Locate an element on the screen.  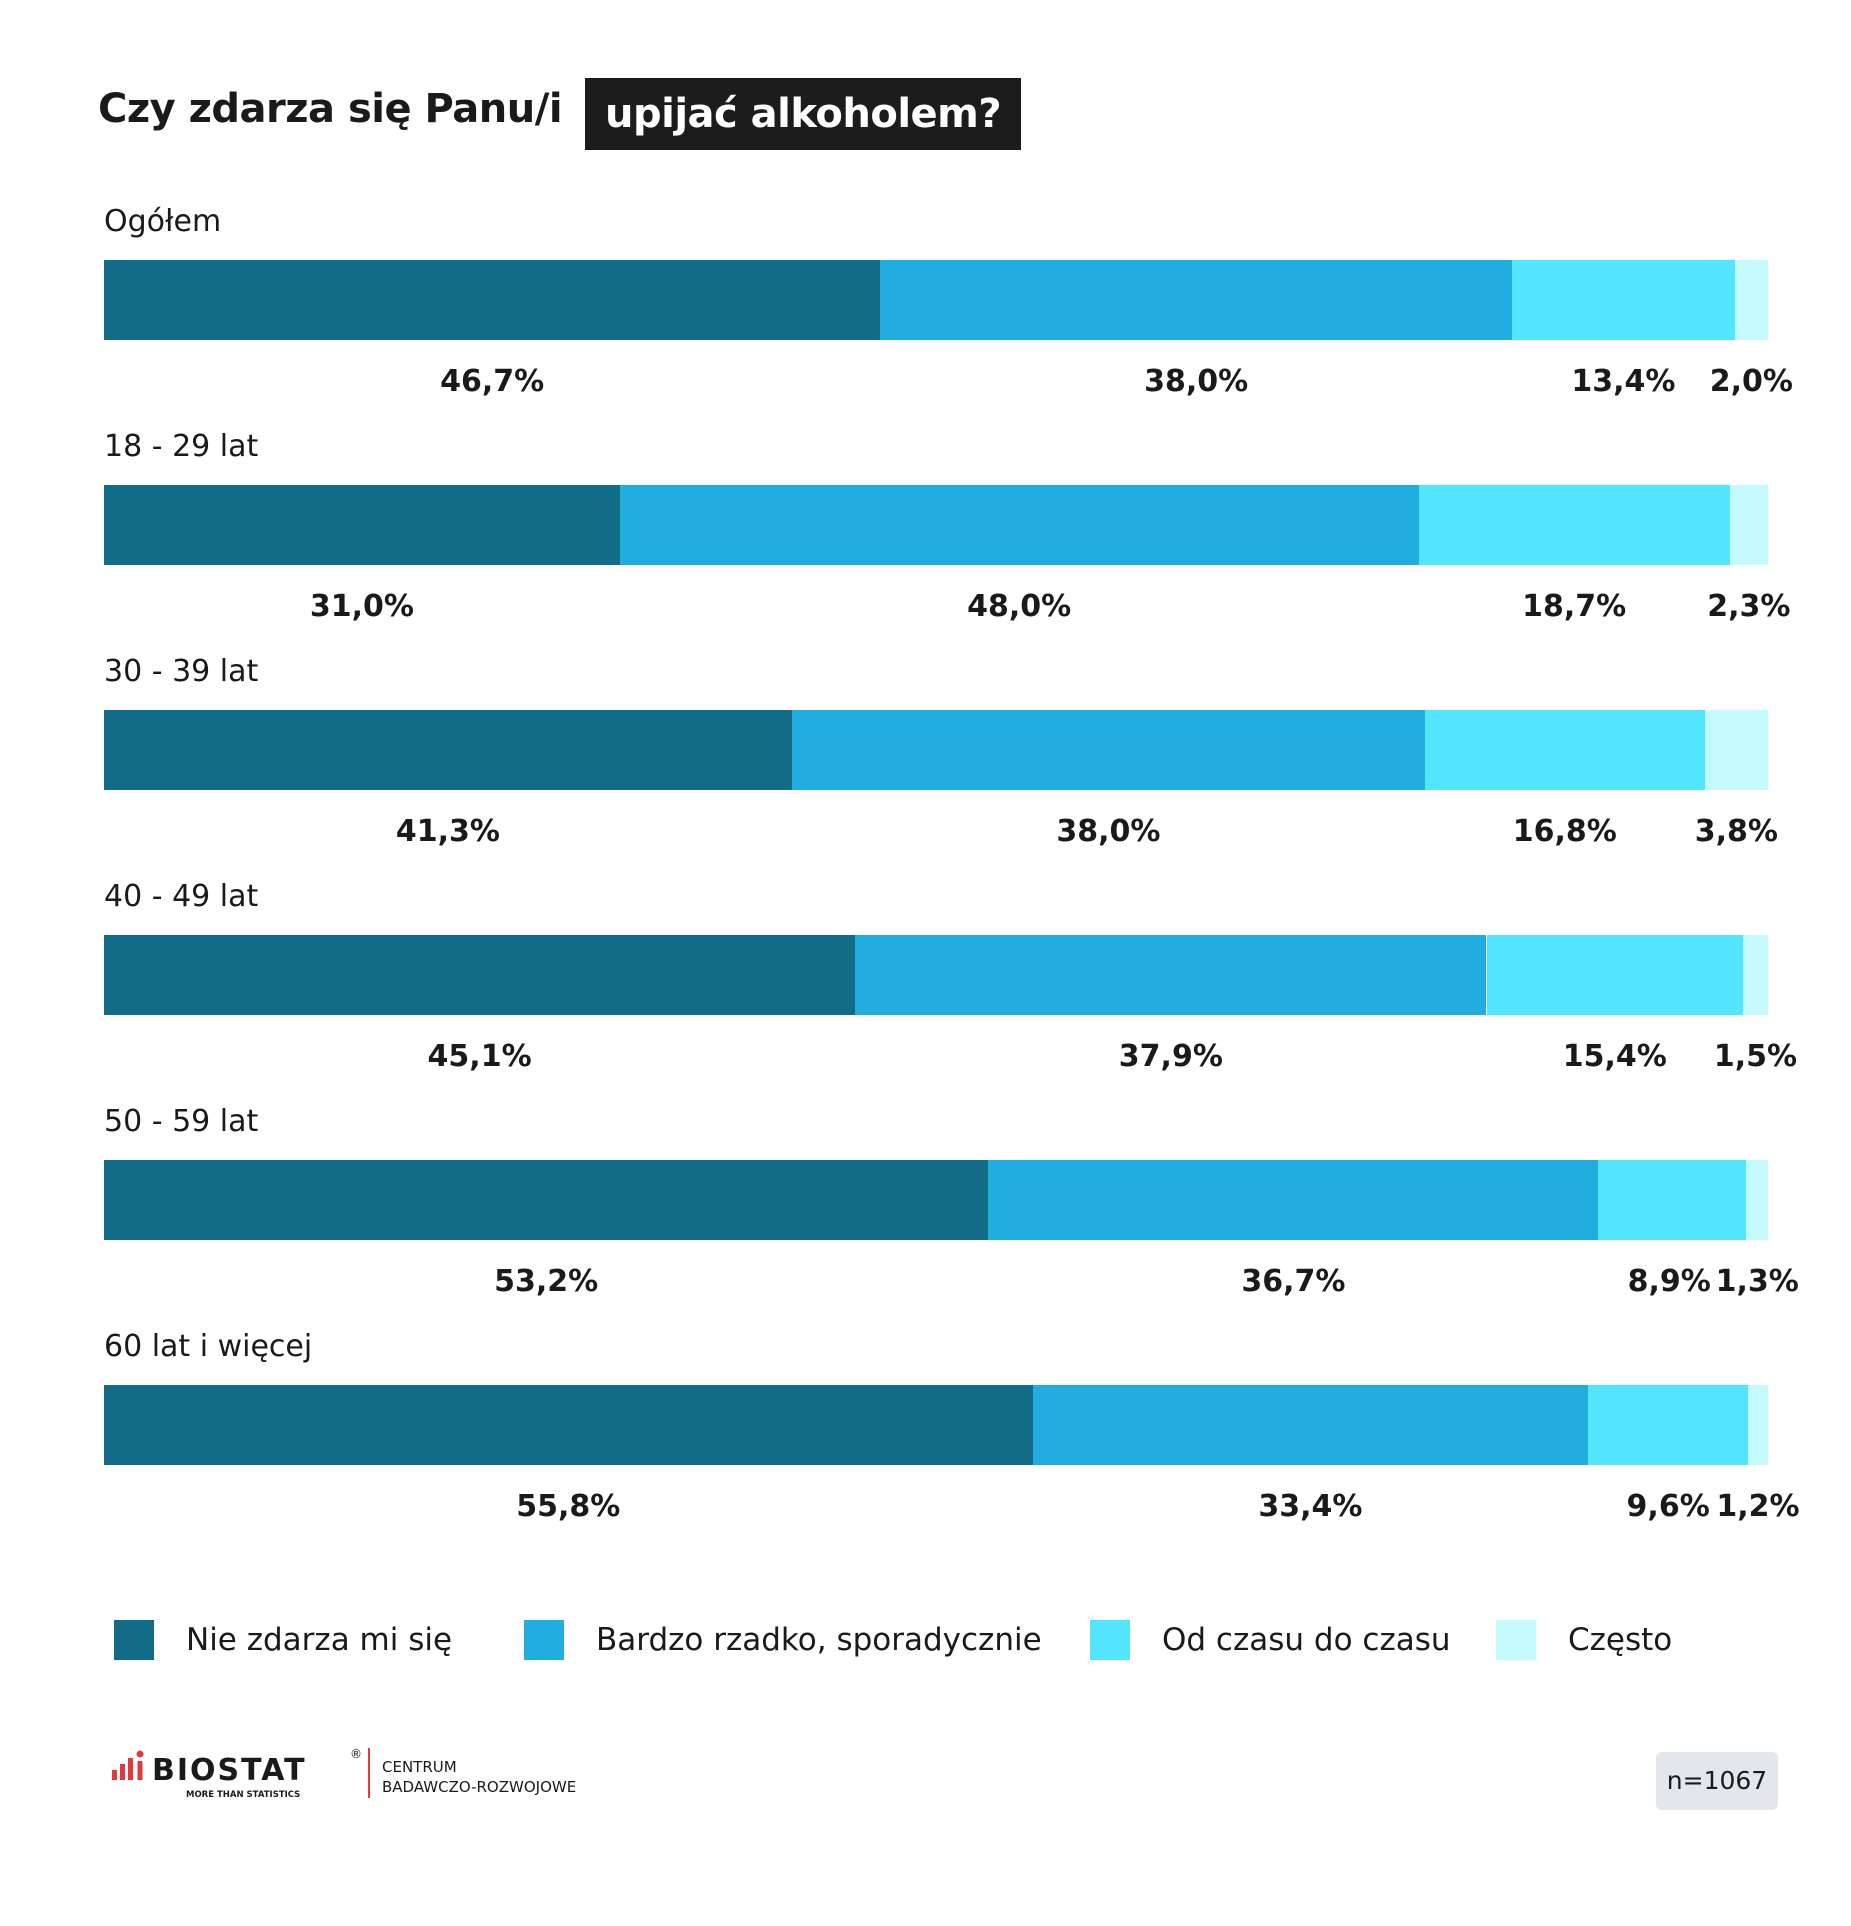
legend-label: Nie zdarza mi się is located at coordinates (319, 1640).